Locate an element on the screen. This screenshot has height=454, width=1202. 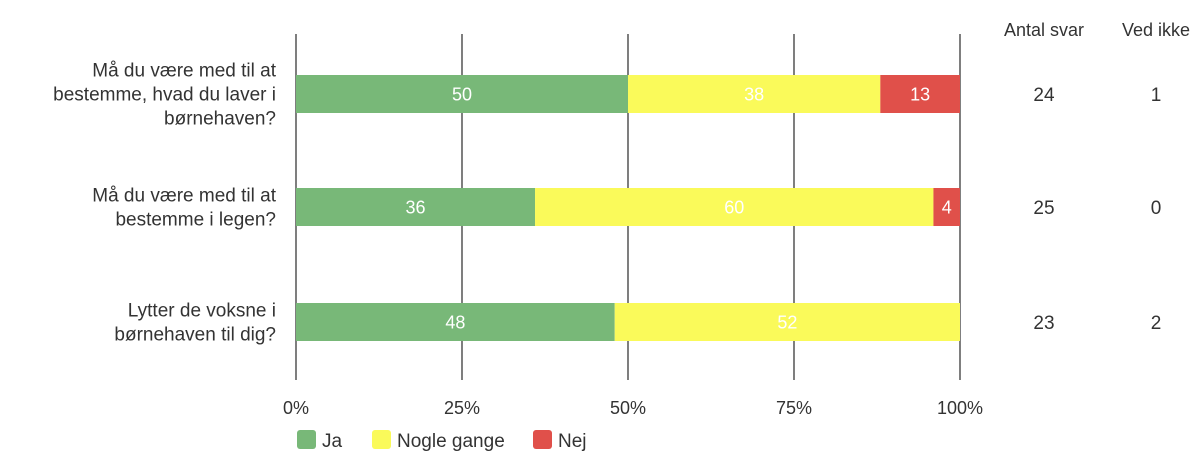
x-tick-label: 25% is located at coordinates (462, 408).